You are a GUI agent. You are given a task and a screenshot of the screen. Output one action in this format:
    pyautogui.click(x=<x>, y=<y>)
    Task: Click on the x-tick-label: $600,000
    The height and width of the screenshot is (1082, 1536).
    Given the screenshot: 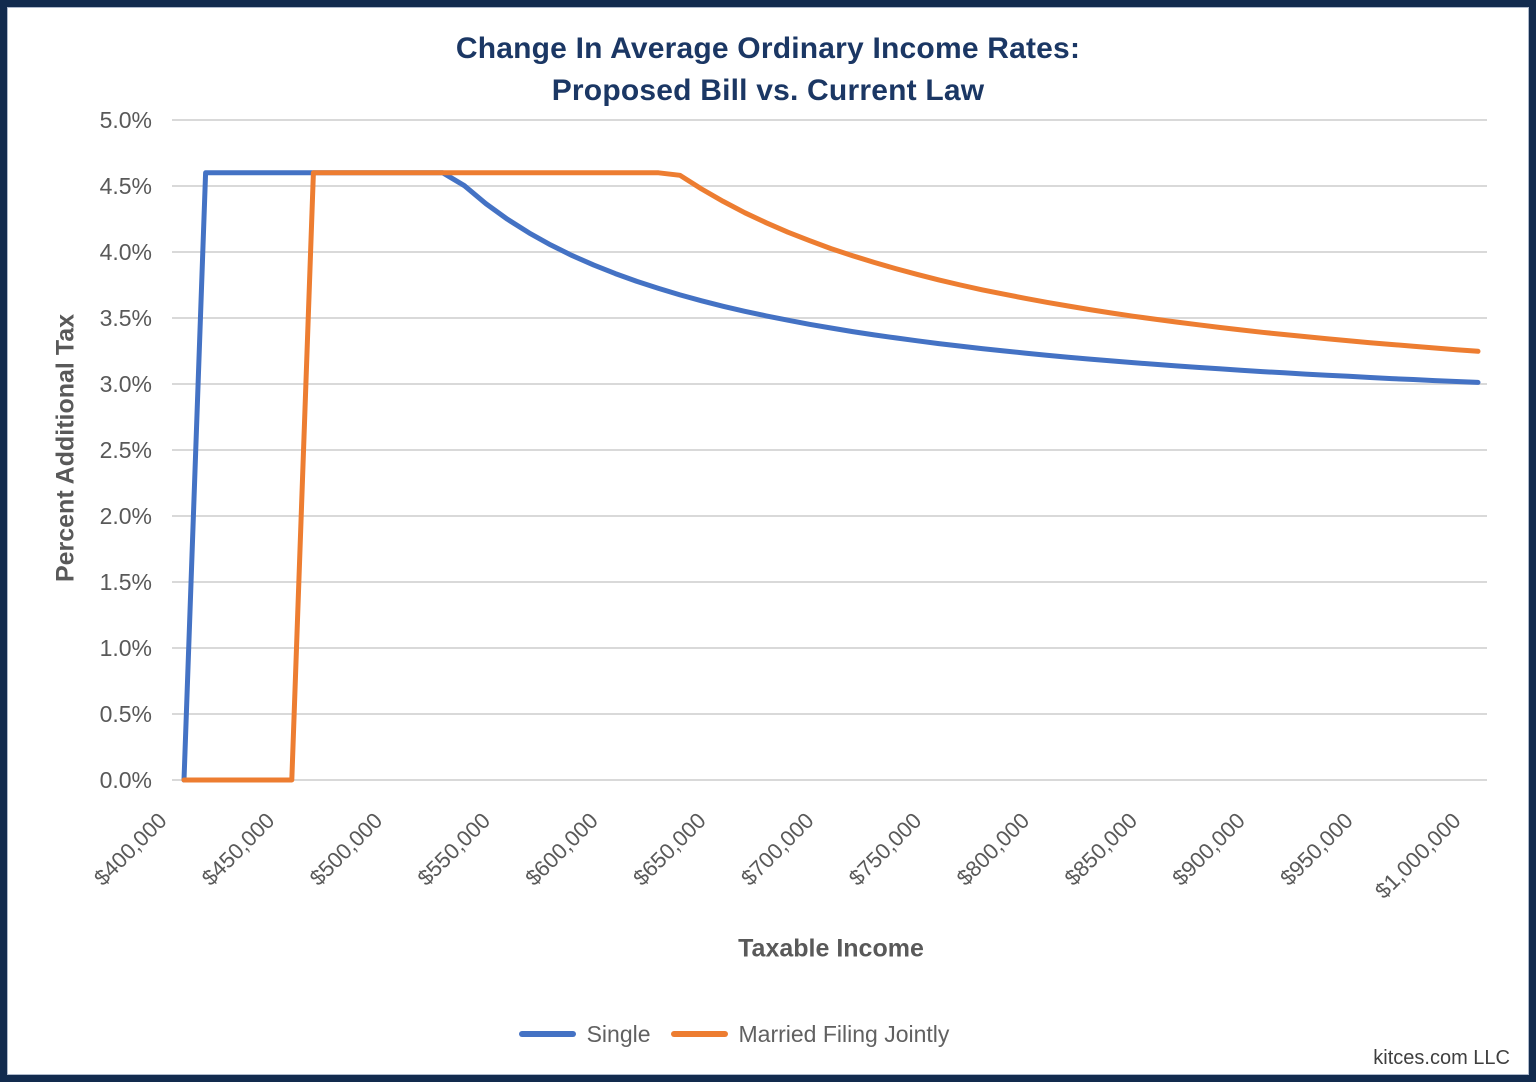 What is the action you would take?
    pyautogui.click(x=561, y=849)
    